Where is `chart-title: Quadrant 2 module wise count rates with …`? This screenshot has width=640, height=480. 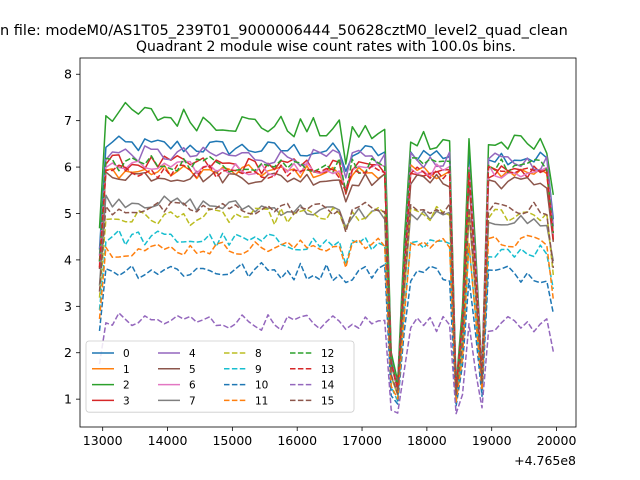
chart-title: Quadrant 2 module wise count rates with … is located at coordinates (326, 47).